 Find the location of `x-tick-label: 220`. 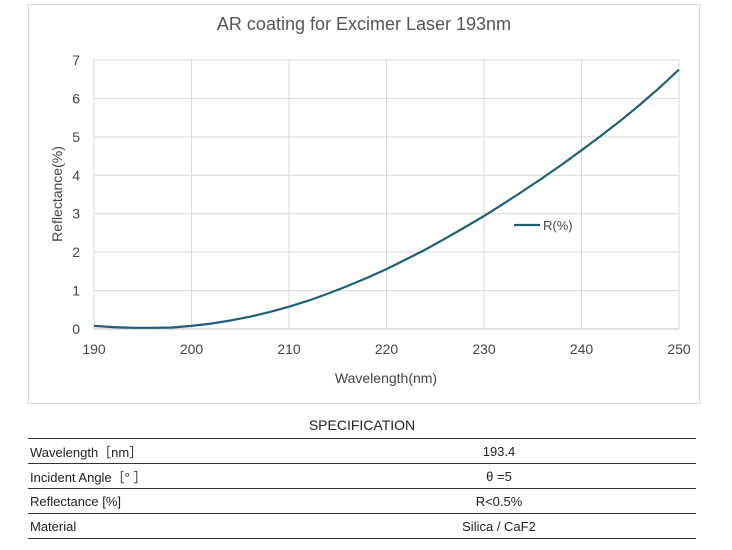

x-tick-label: 220 is located at coordinates (387, 349).